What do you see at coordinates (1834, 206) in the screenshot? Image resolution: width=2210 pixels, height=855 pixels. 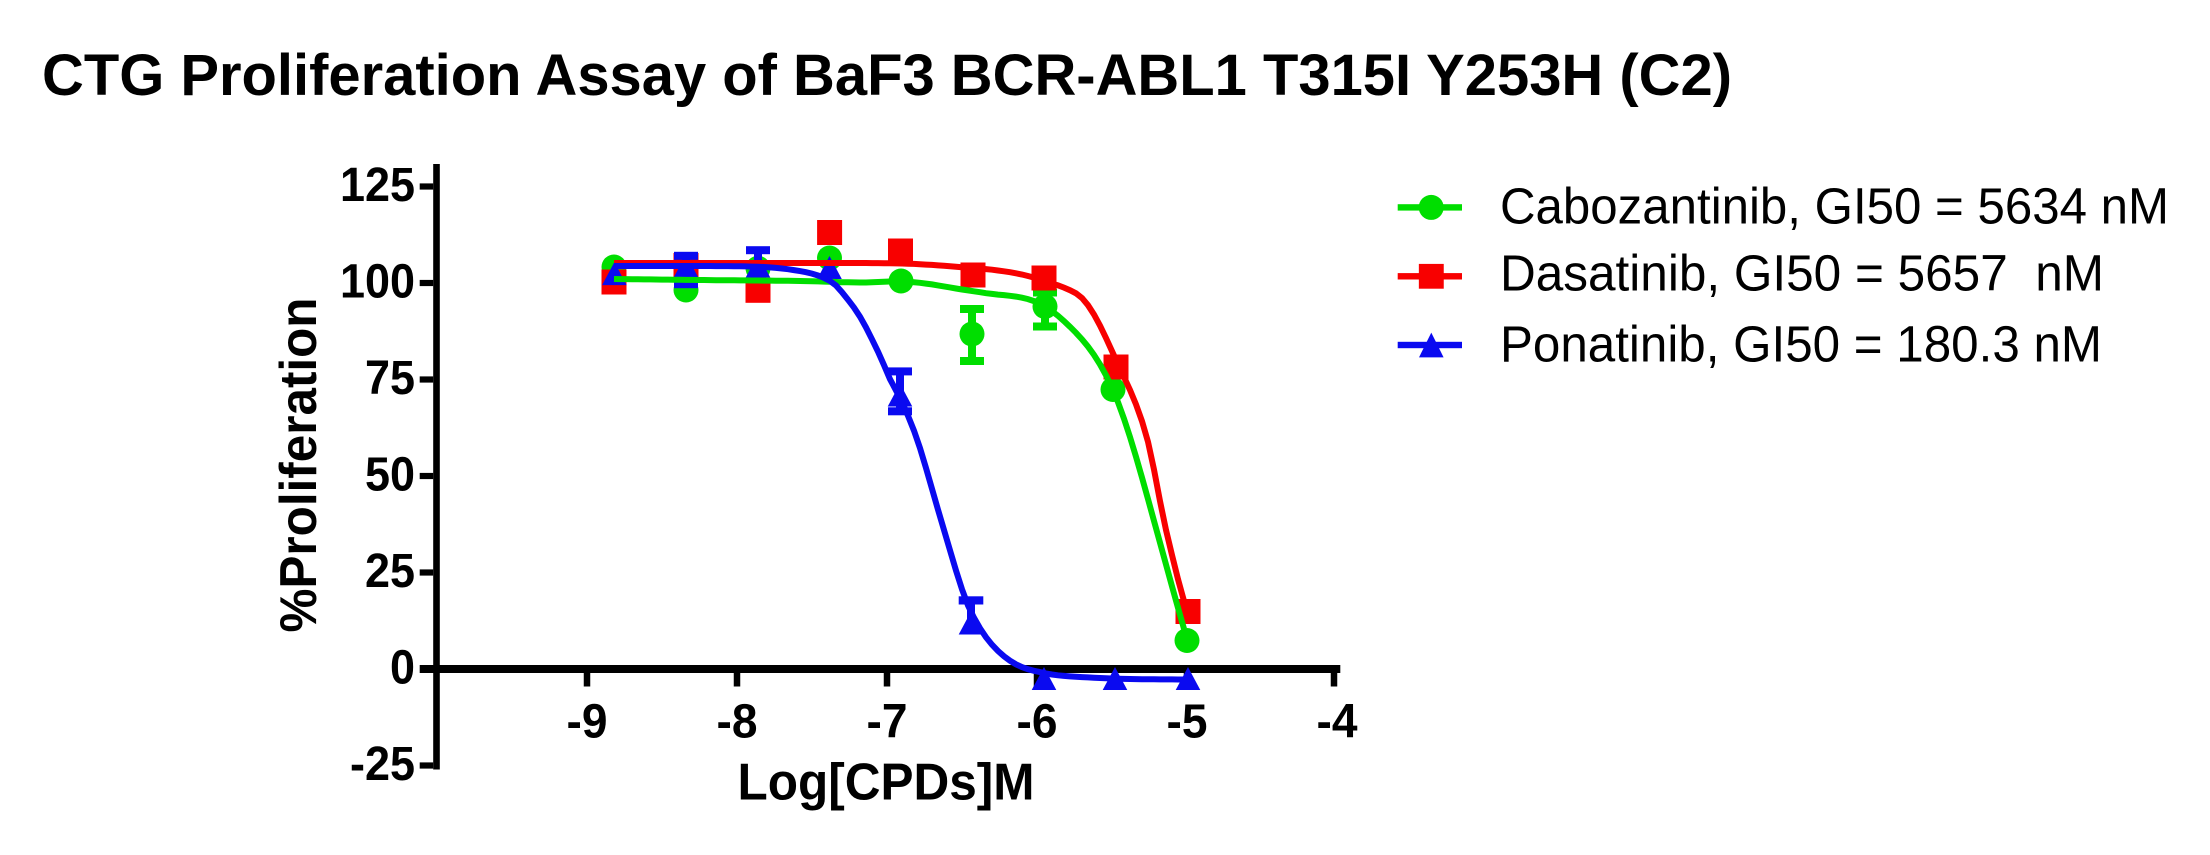 I see `svg-text: Cabozantinib, GI50 = 5634 nM` at bounding box center [1834, 206].